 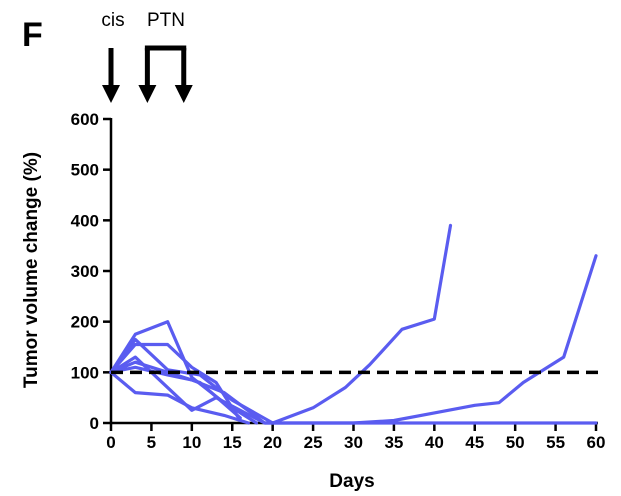 I want to click on panel-letter: F, so click(x=32, y=35).